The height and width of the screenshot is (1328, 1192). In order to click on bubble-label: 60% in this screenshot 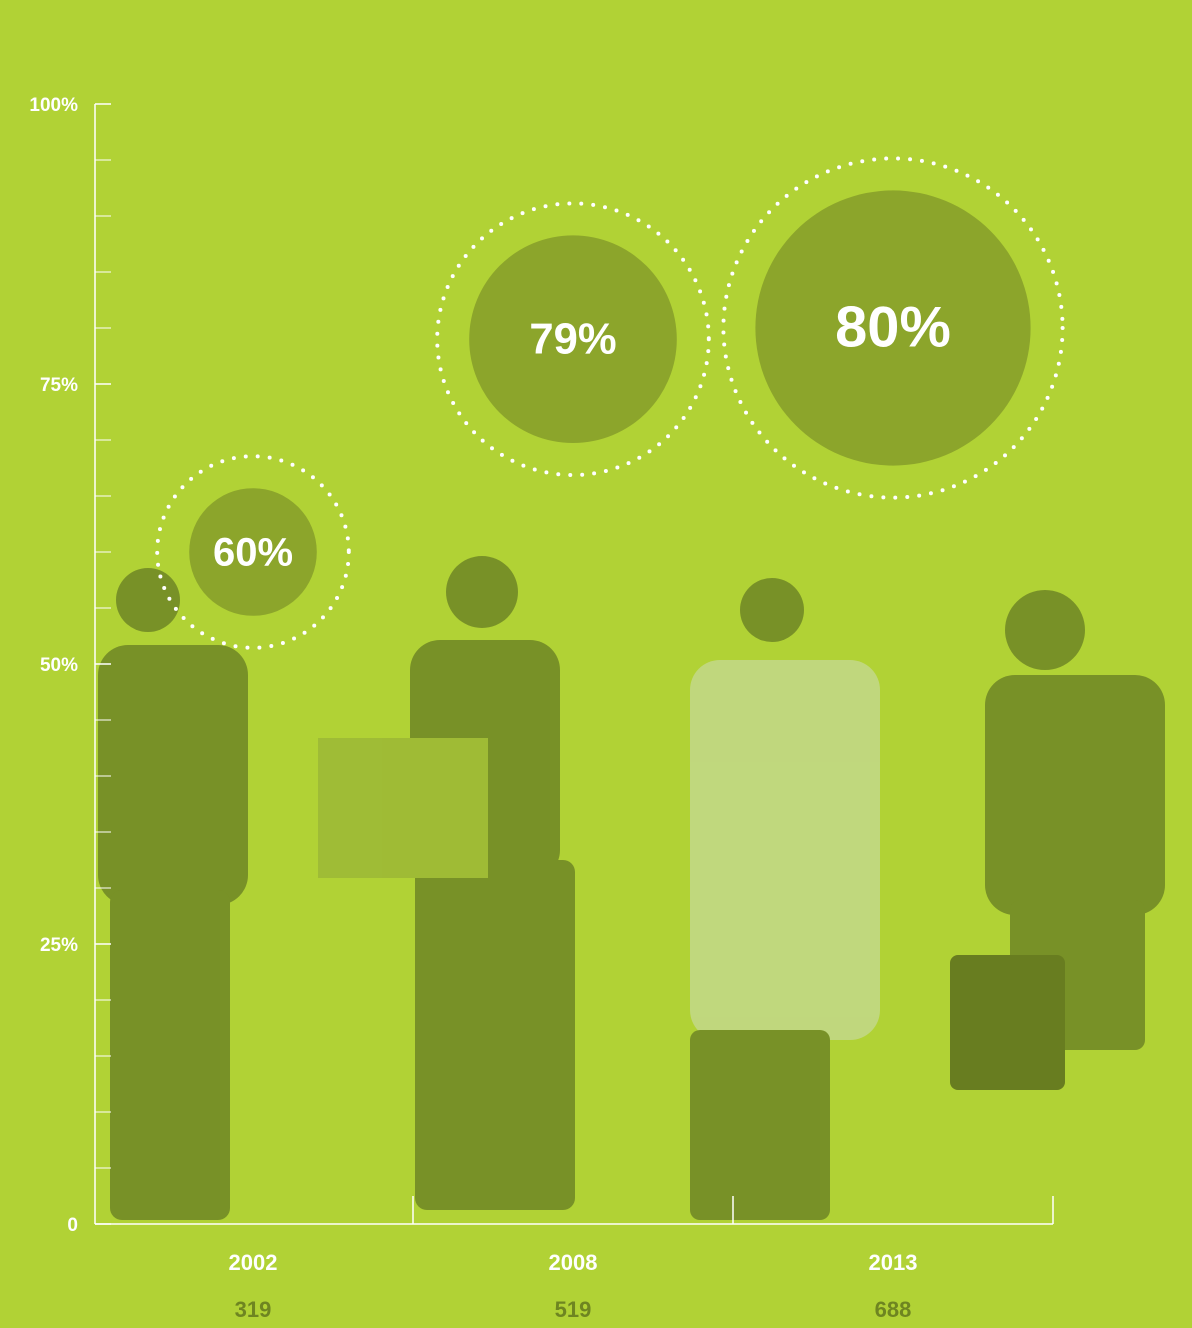, I will do `click(253, 553)`.